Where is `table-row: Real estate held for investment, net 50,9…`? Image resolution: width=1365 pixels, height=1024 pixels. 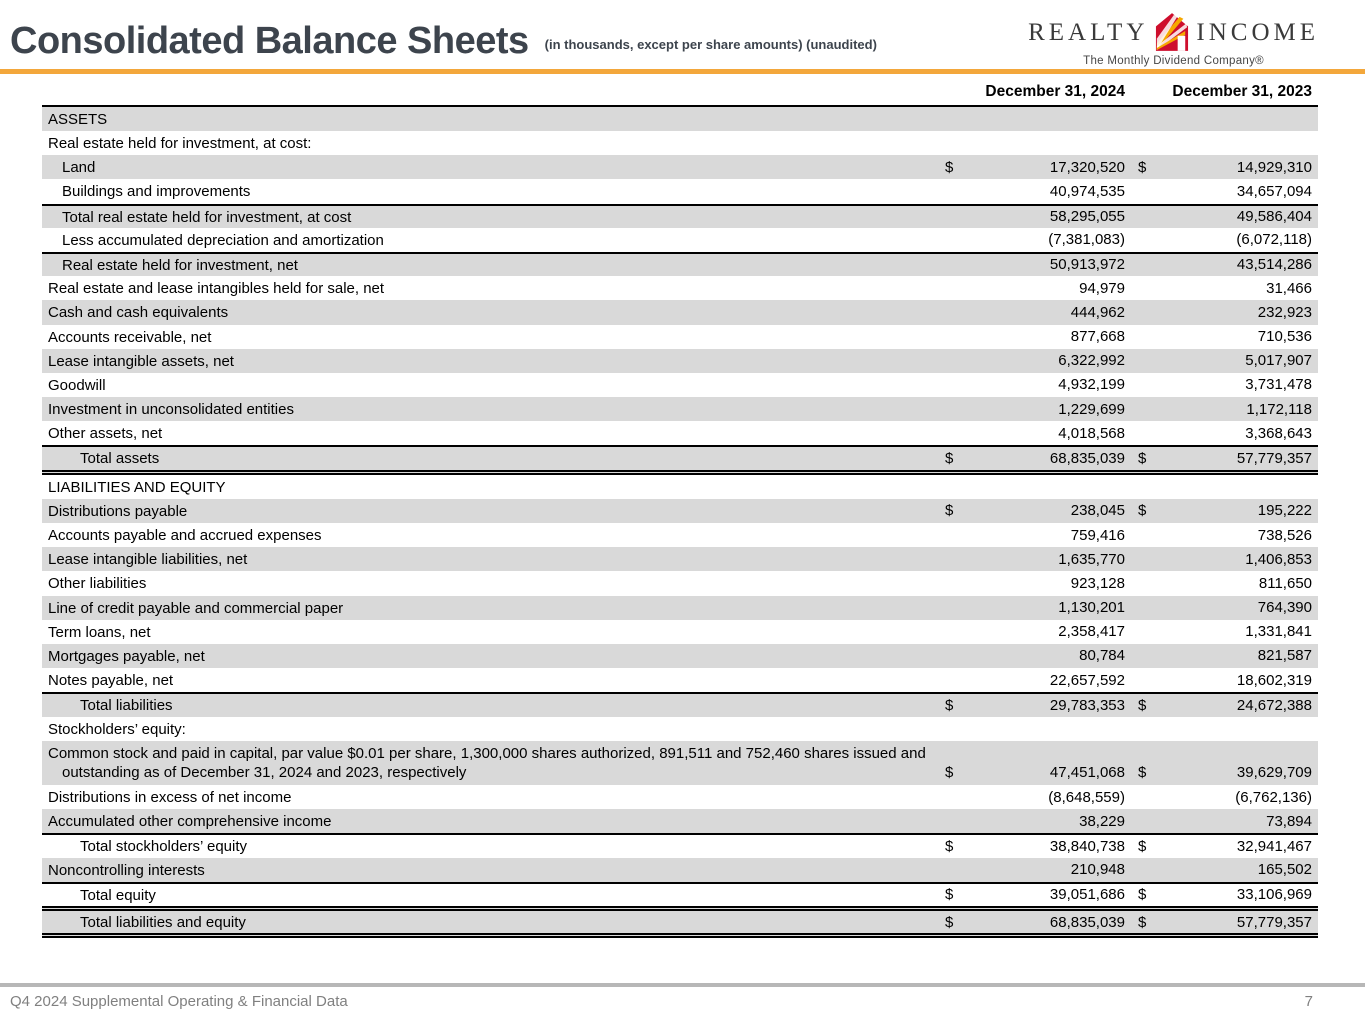
table-row: Real estate held for investment, net 50,9… is located at coordinates (680, 264).